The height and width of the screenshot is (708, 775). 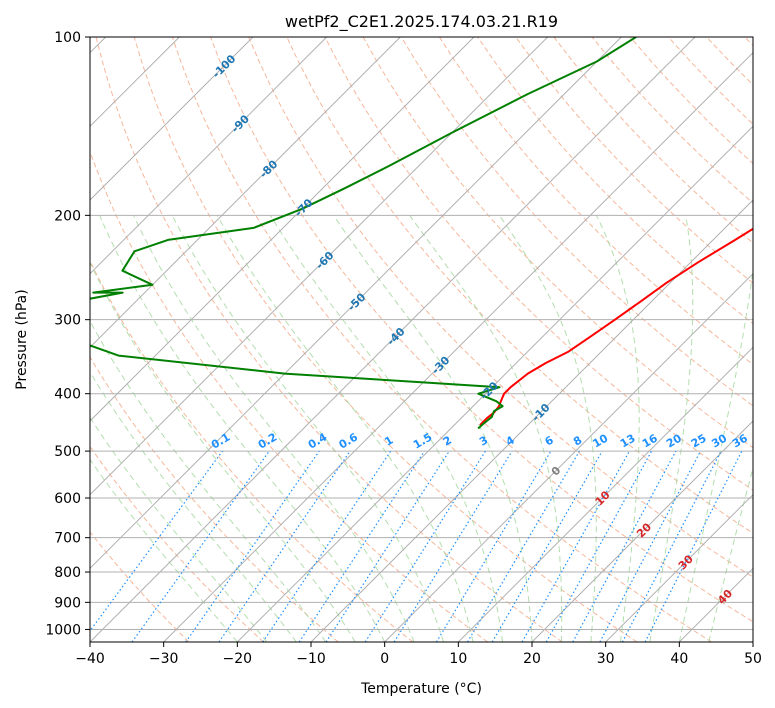 I want to click on y-axis: 100 200 300 400 500 600 700 800 900 1000, so click(x=67, y=334).